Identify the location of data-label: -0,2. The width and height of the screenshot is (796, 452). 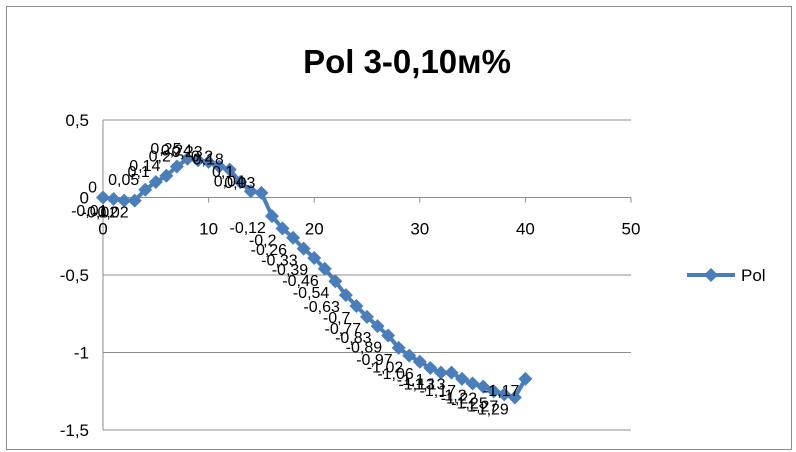
(263, 241).